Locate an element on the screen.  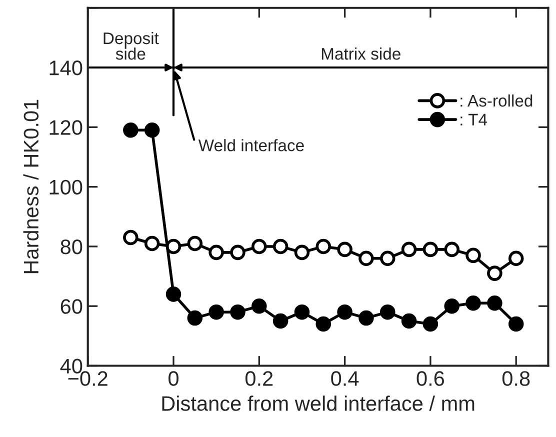
legend-label: : As-rolled is located at coordinates (496, 100).